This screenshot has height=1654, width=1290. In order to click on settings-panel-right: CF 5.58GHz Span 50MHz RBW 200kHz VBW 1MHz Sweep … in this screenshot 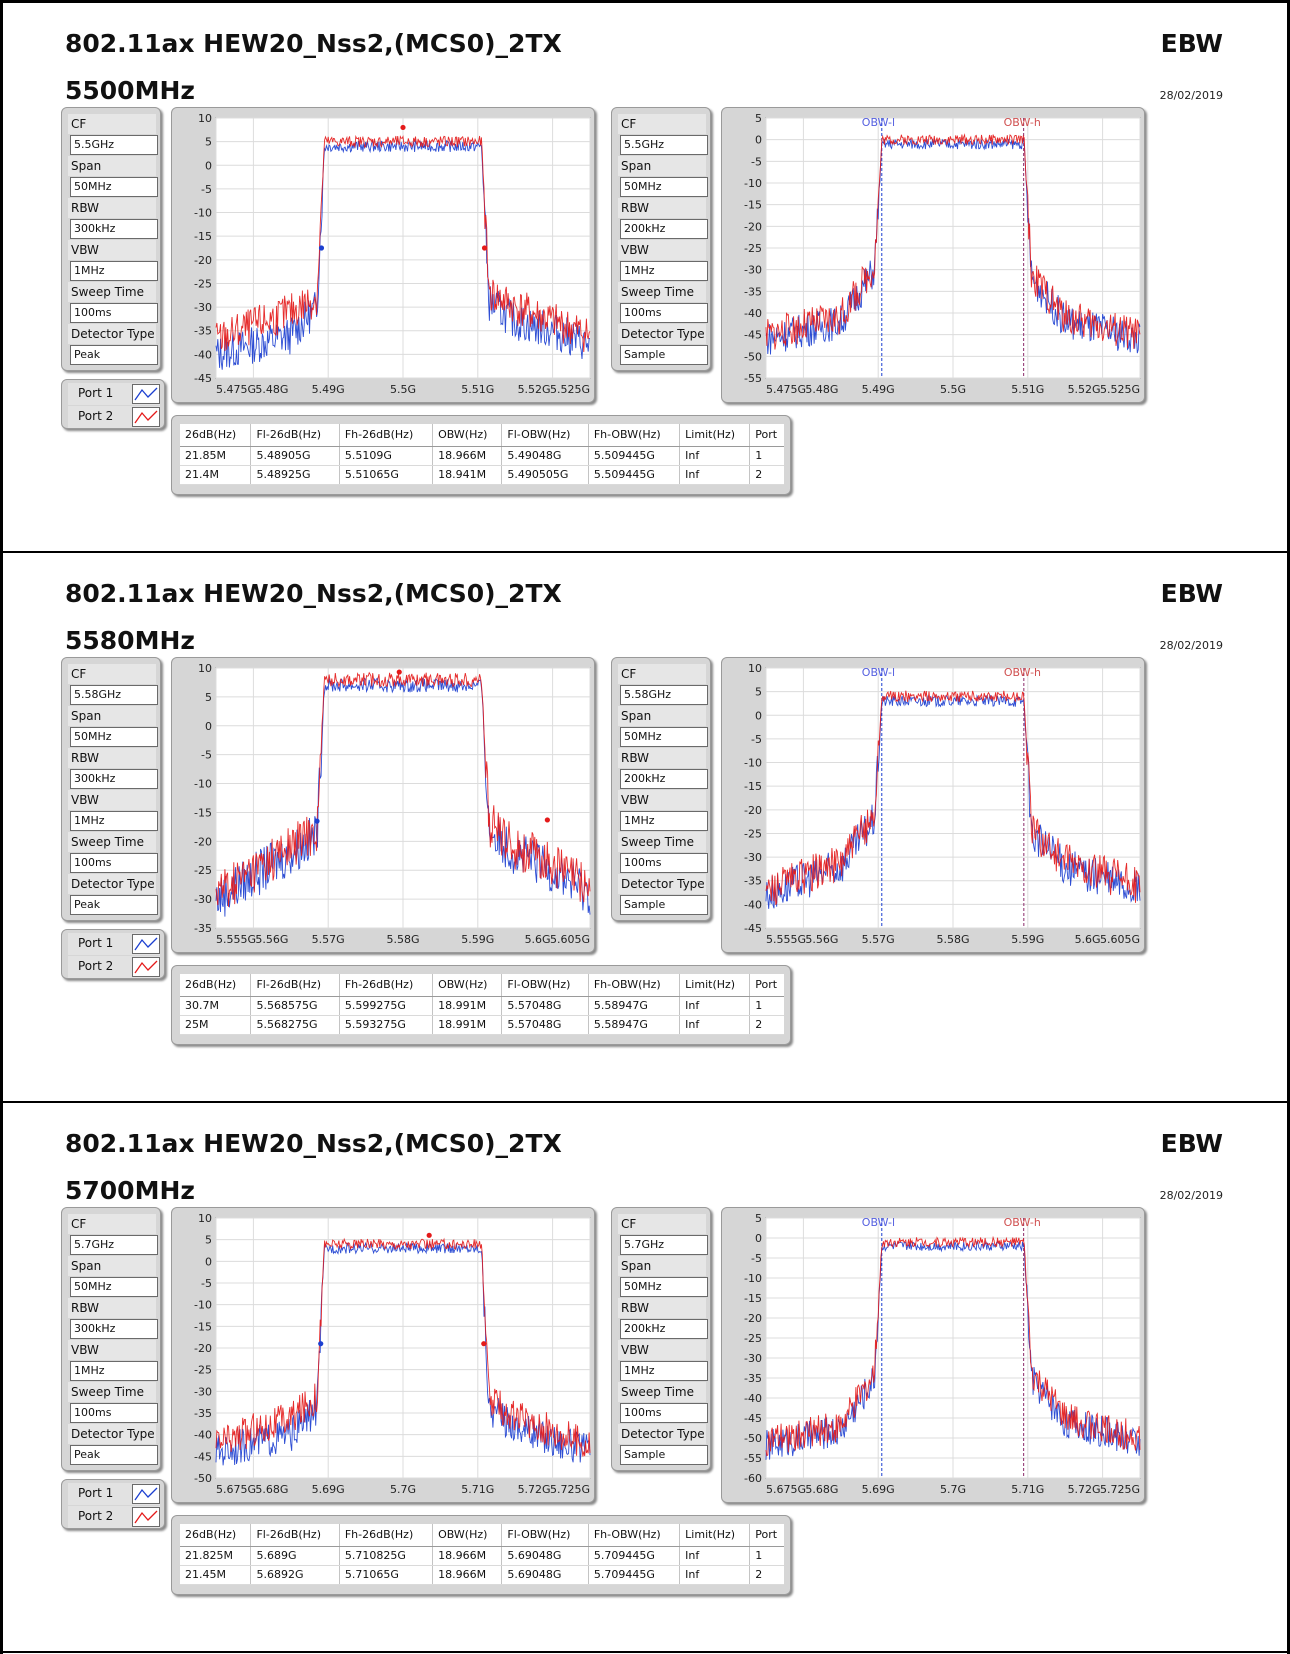, I will do `click(661, 789)`.